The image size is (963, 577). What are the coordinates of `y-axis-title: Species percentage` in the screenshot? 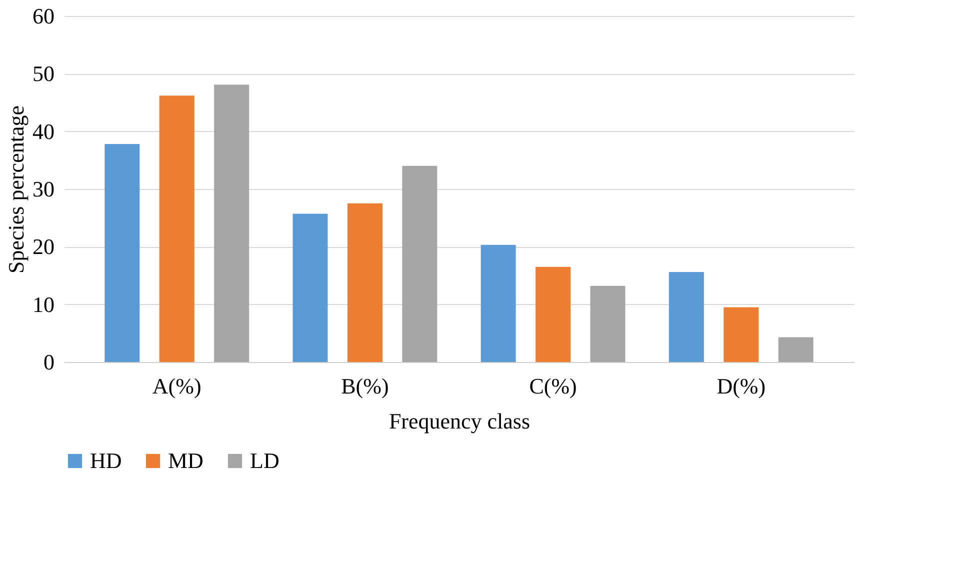 It's located at (16, 190).